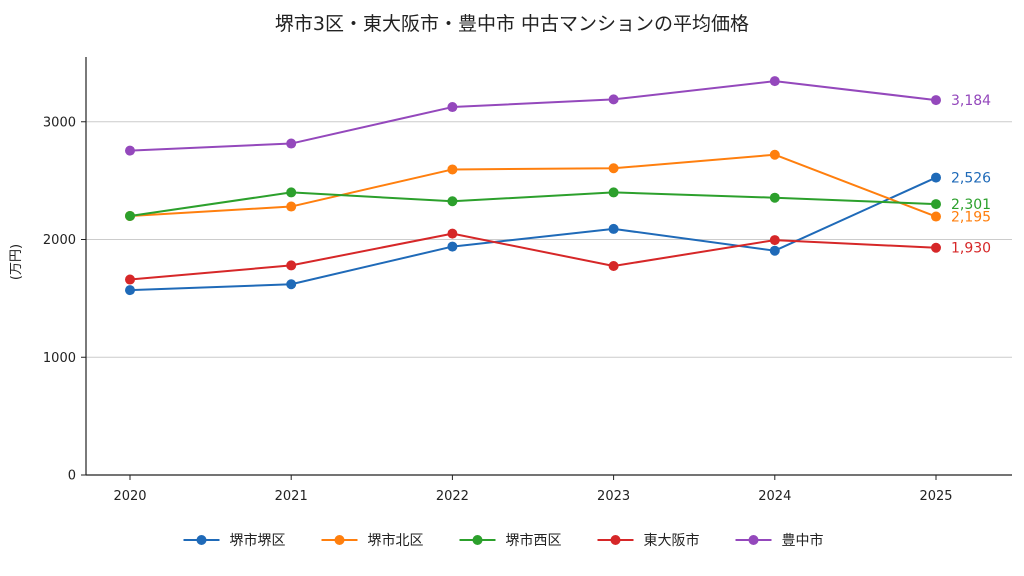  I want to click on y-tick-label: 1000, so click(59, 358).